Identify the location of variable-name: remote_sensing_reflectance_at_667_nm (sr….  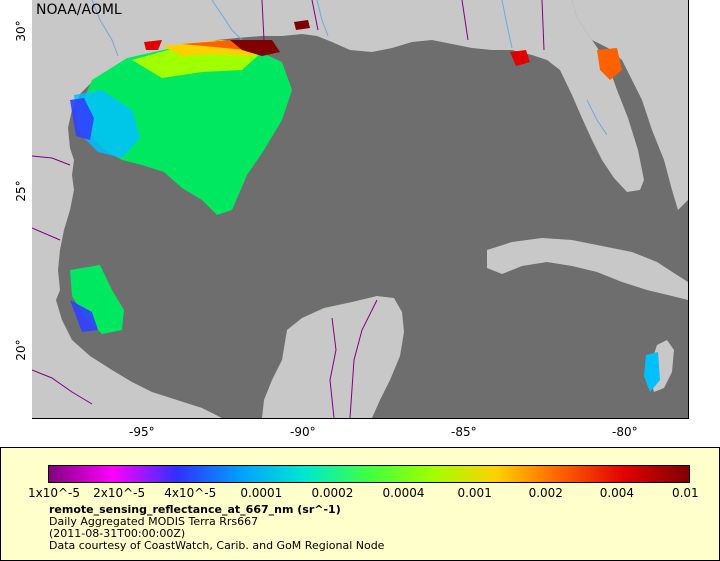
(195, 509).